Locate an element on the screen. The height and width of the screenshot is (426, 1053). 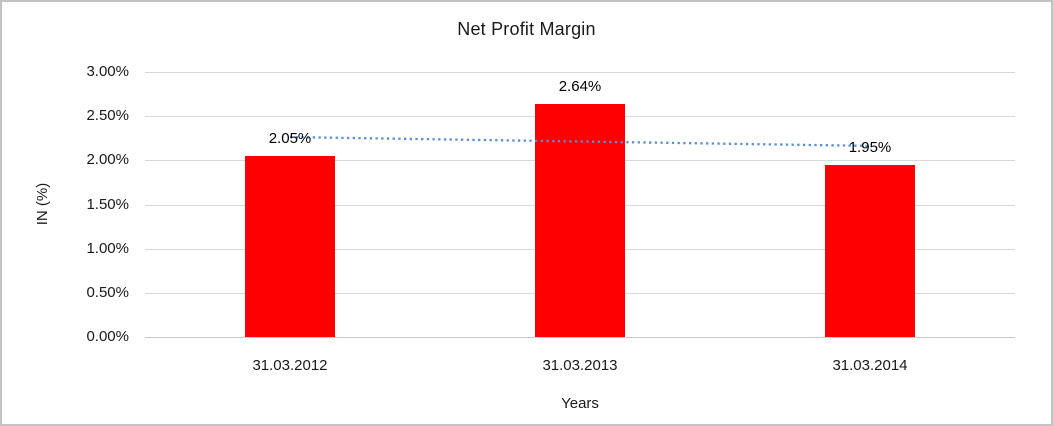
x-tick-label: 31.03.2013 is located at coordinates (580, 365).